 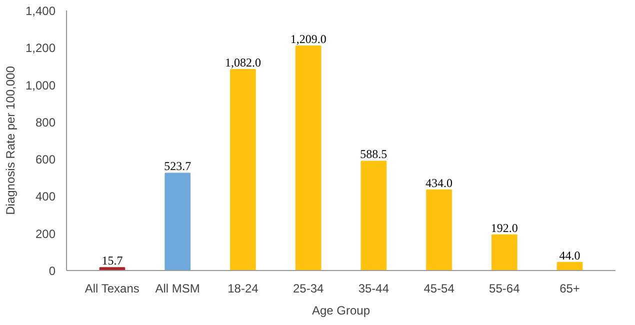 What do you see at coordinates (45, 159) in the screenshot?
I see `y-tick-label: 600` at bounding box center [45, 159].